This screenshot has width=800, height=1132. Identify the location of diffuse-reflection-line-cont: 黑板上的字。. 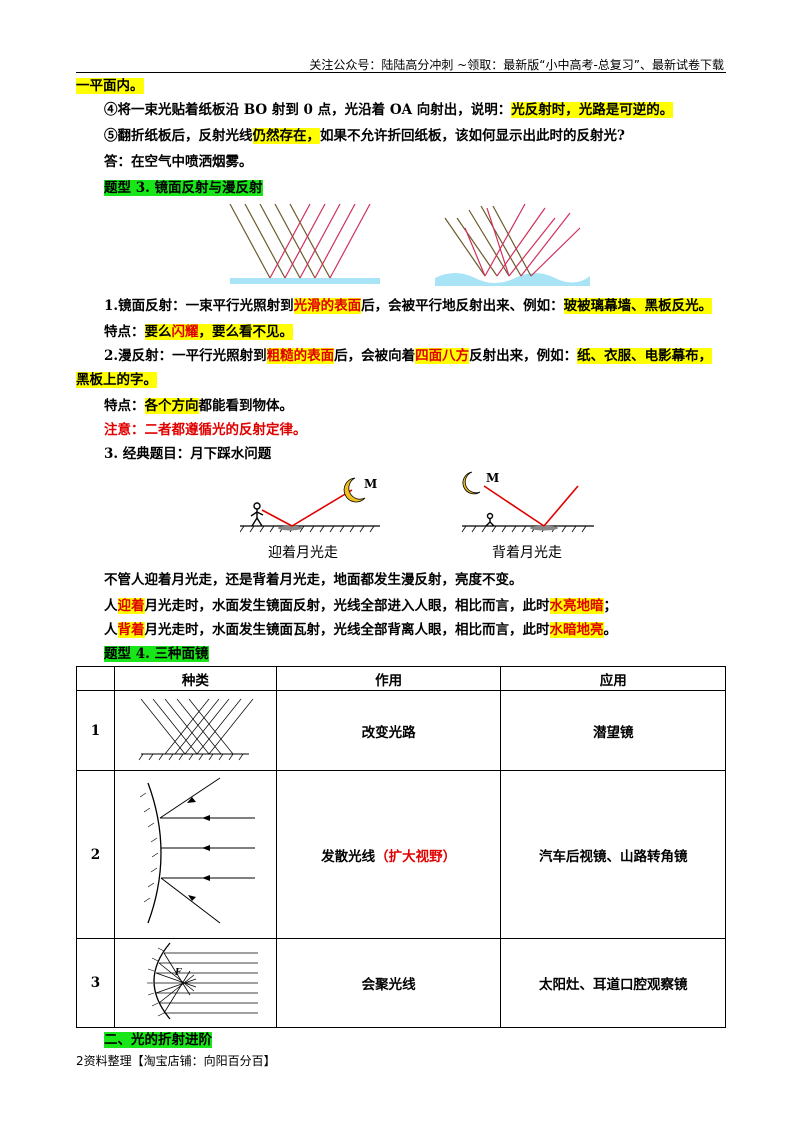
(116, 380).